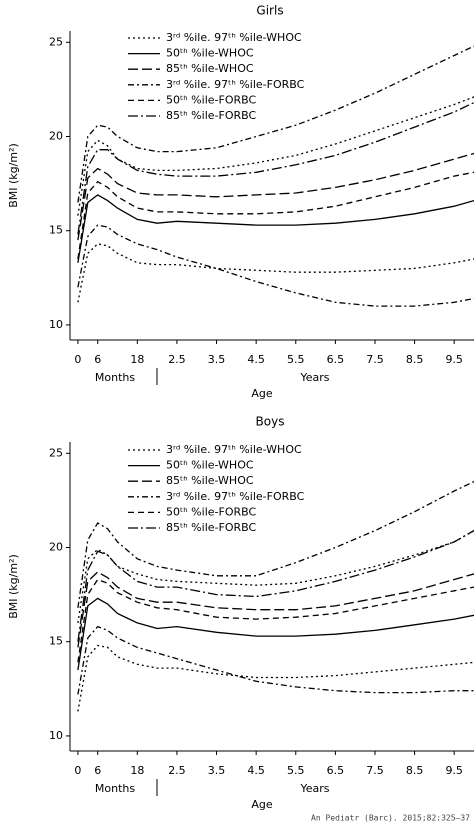 This screenshot has height=827, width=474. I want to click on footer: An Pediatr (Barc). 2015;82:325–37, so click(390, 818).